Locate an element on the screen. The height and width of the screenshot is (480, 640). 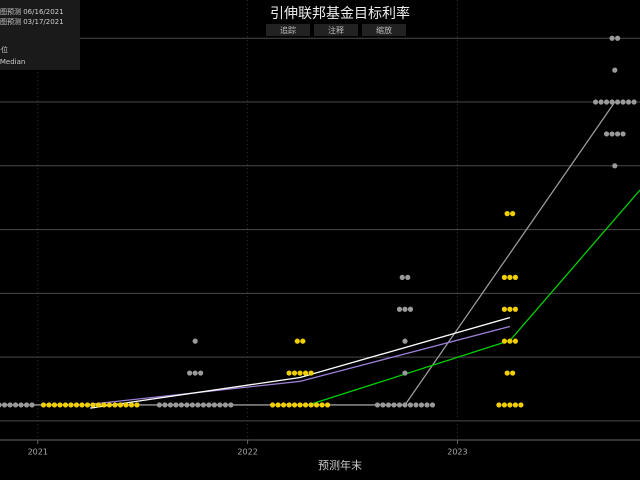
x-tick-label: 2021 is located at coordinates (38, 452).